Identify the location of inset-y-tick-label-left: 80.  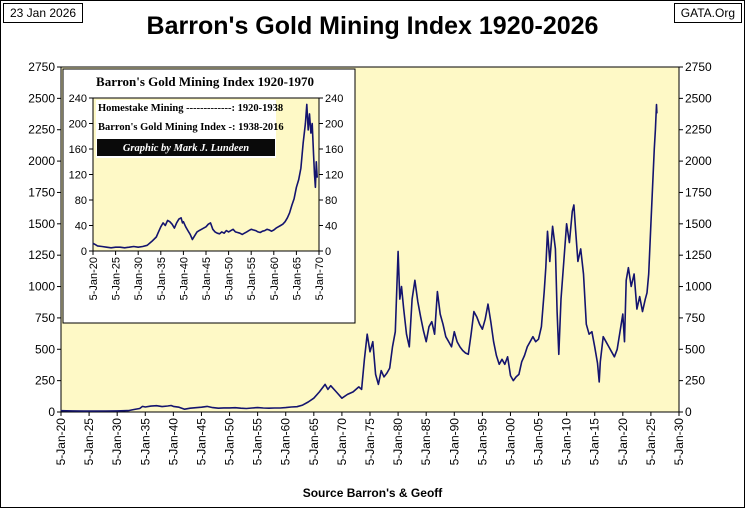
(81, 201).